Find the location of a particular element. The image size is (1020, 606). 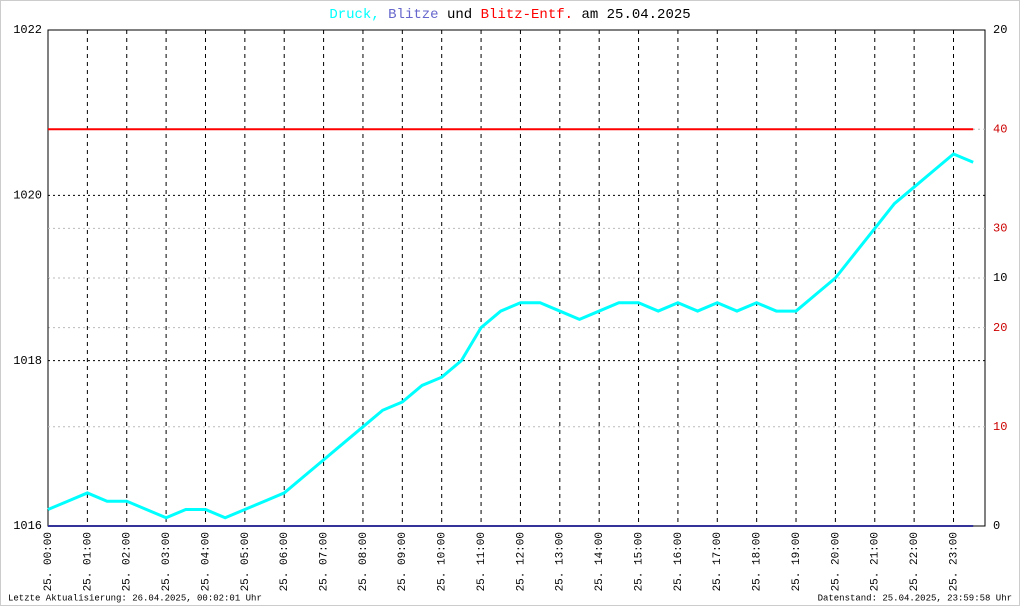

x-tick-label: 25. 13:00 is located at coordinates (561, 561).